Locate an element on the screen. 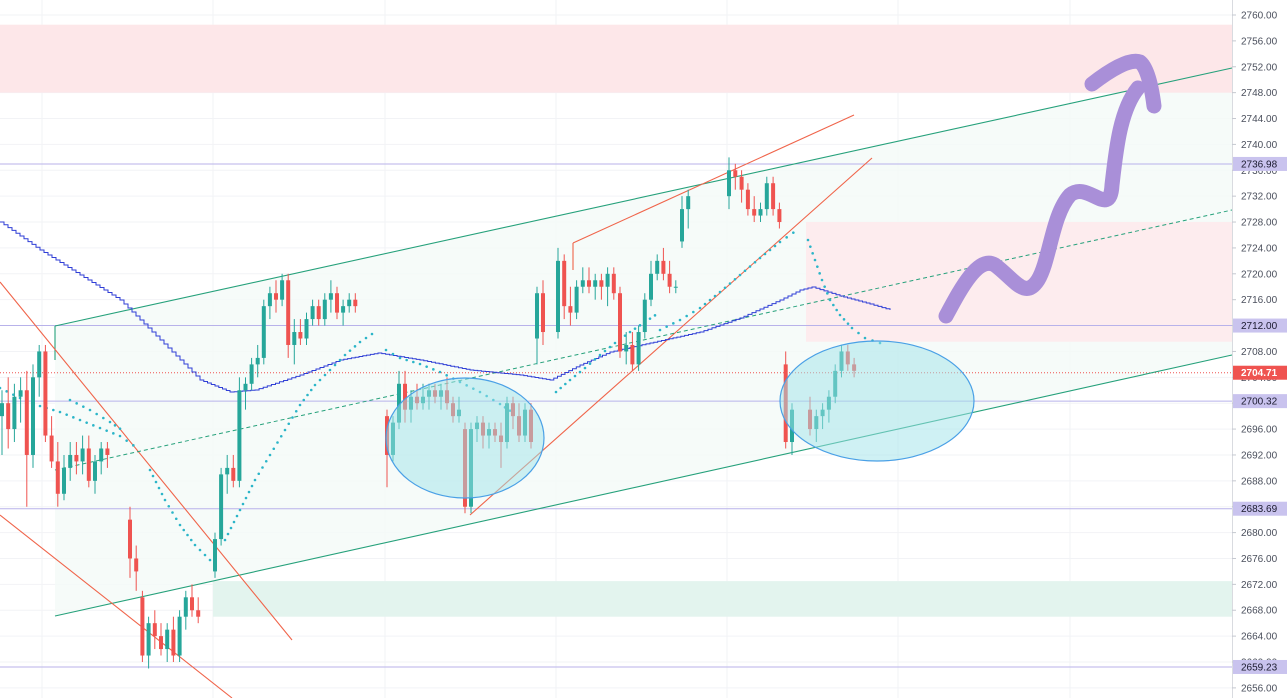 The image size is (1287, 698). tick-label: 2752.00 is located at coordinates (1259, 67).